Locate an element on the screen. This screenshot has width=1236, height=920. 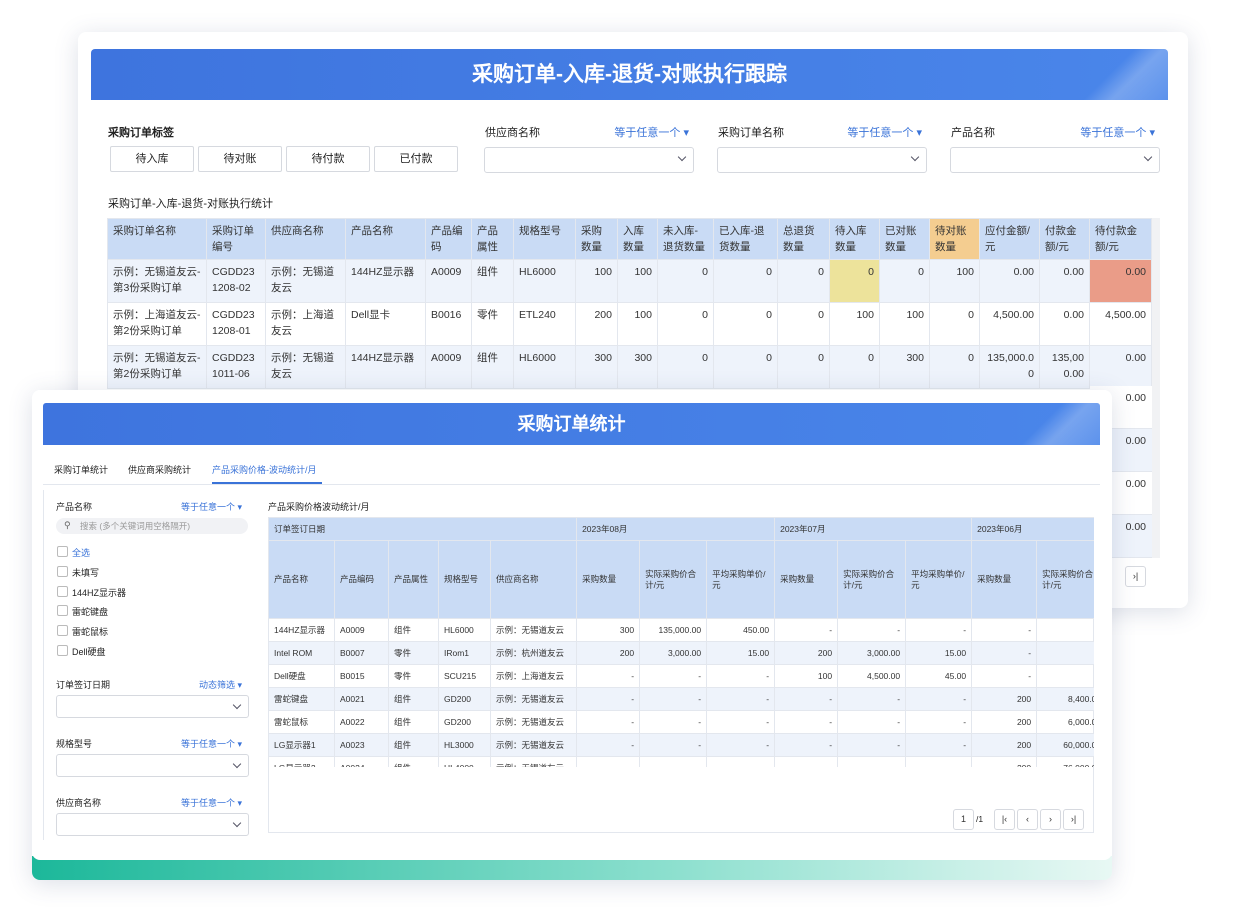
table-cell: 示例：无锡道友云-第3份采购订单 is located at coordinates (157, 281).